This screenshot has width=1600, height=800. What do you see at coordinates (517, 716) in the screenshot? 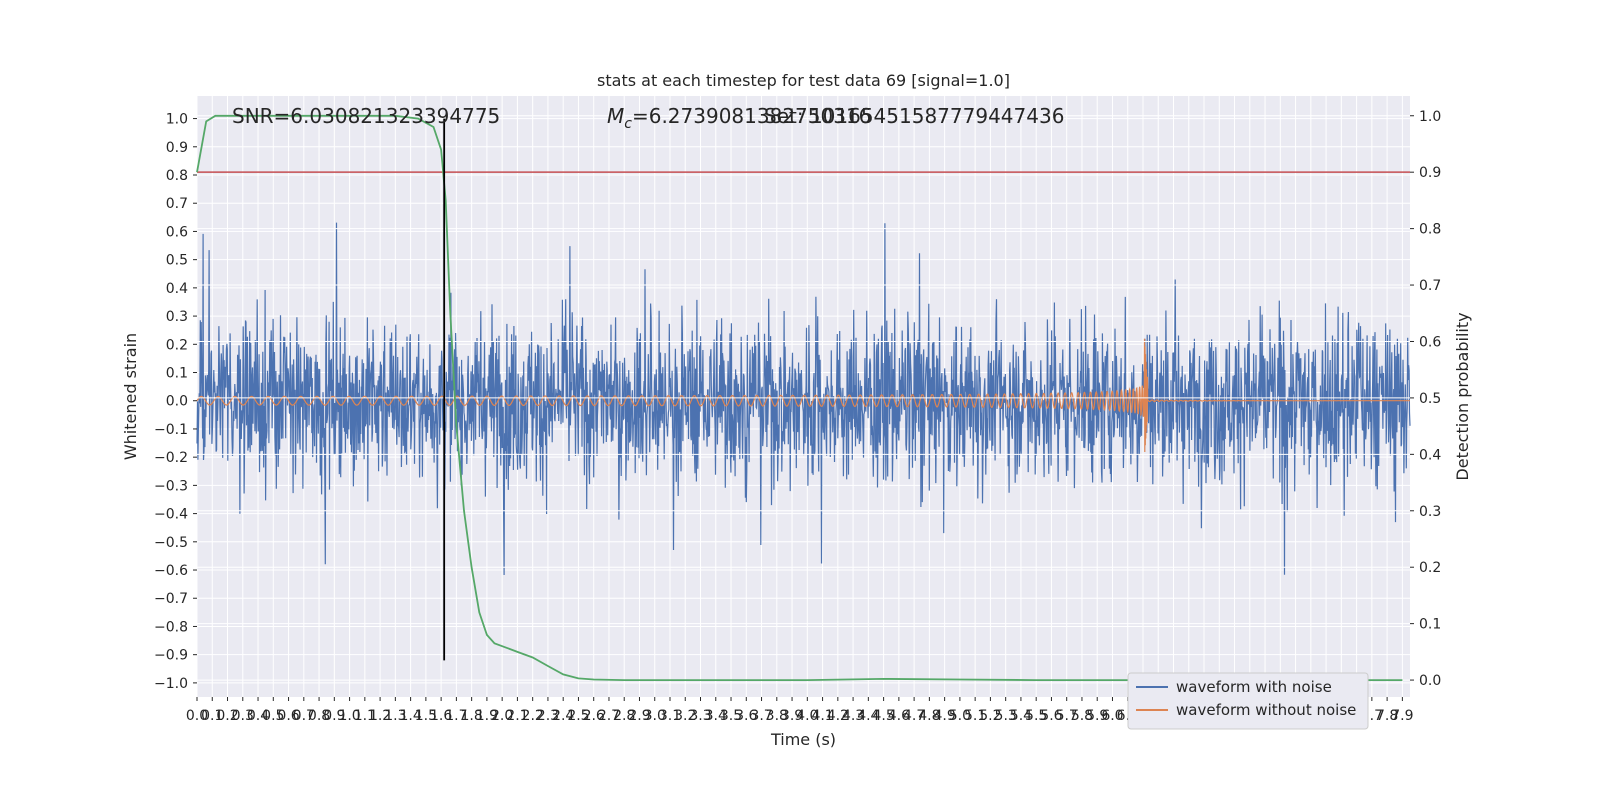
I see `x-tick-label: 2.1` at bounding box center [517, 716].